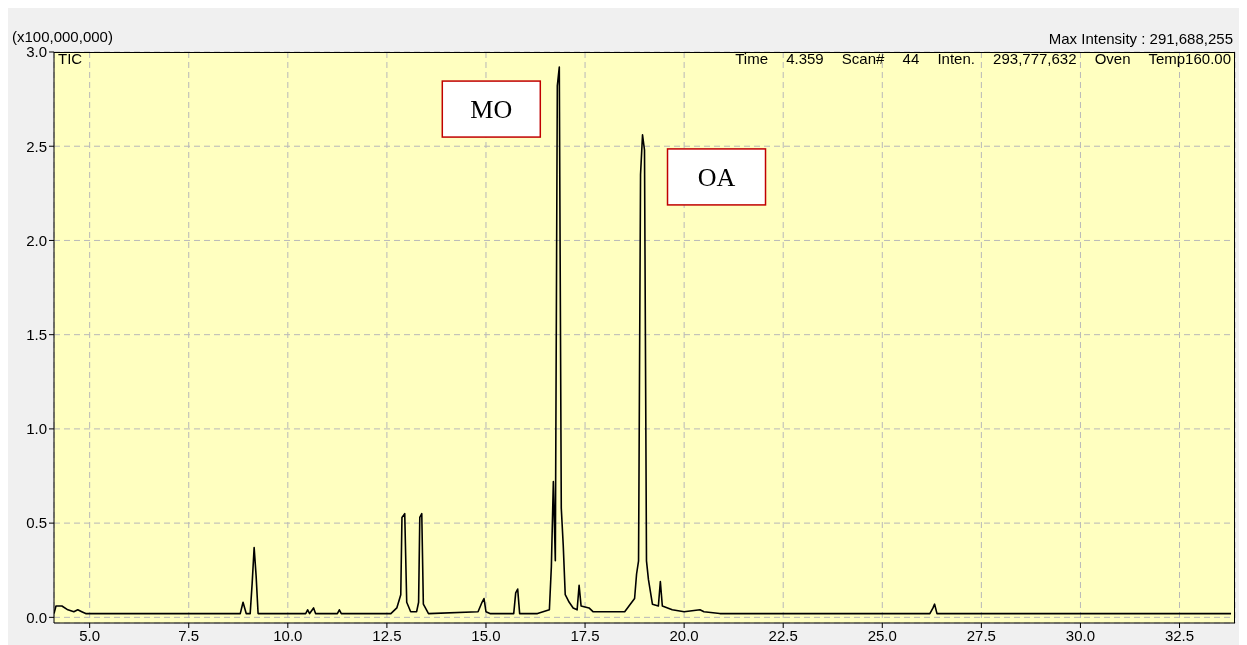 The width and height of the screenshot is (1247, 645). I want to click on y-tick-label: 1.5, so click(36, 334).